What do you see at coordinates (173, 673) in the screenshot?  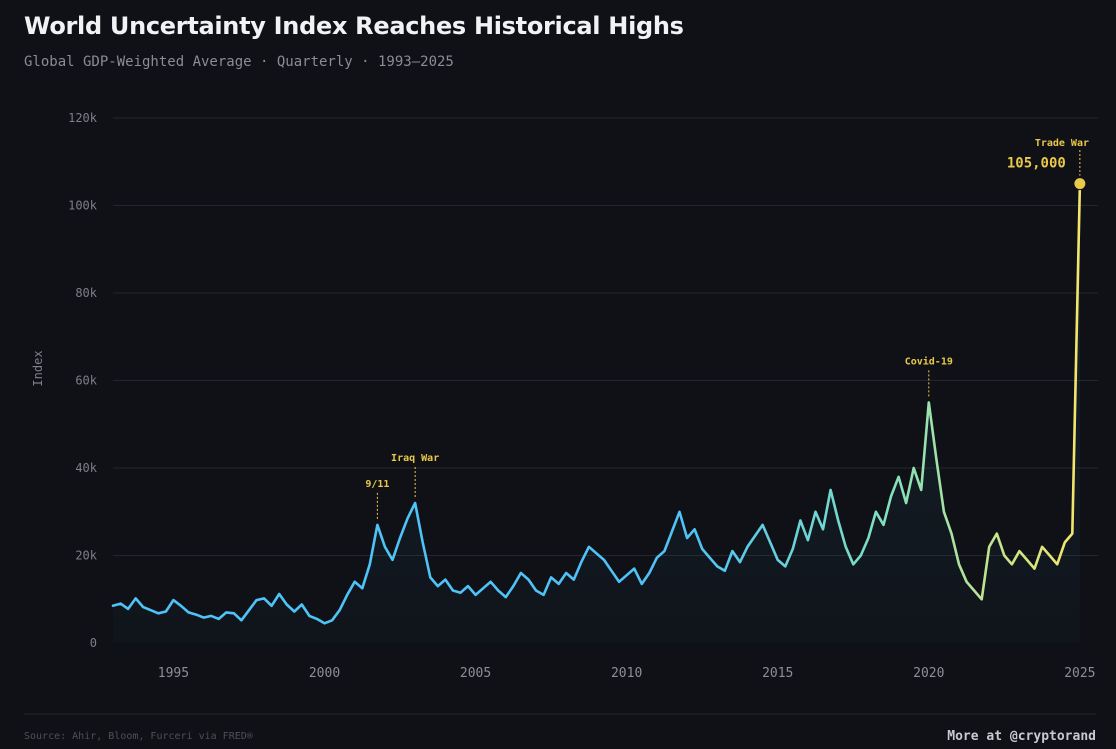 I see `x-tick-label: 1995` at bounding box center [173, 673].